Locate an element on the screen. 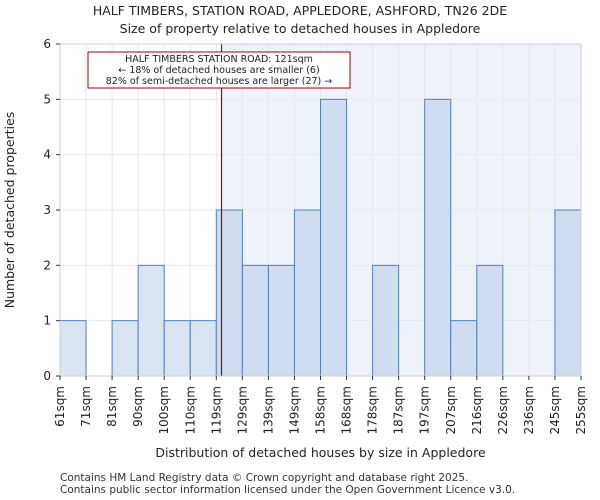 The image size is (600, 500). x-tick-label: 110sqm is located at coordinates (190, 410).